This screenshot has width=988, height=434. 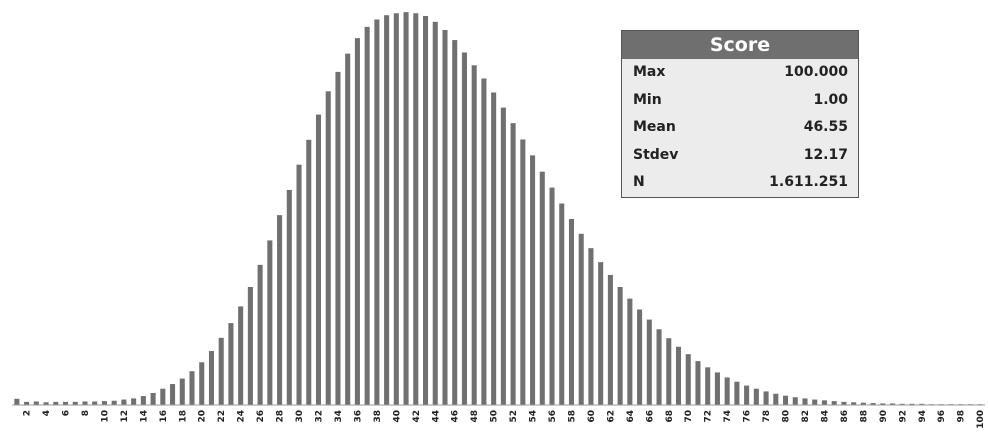 I want to click on stats-value: 12.17, so click(x=825, y=154).